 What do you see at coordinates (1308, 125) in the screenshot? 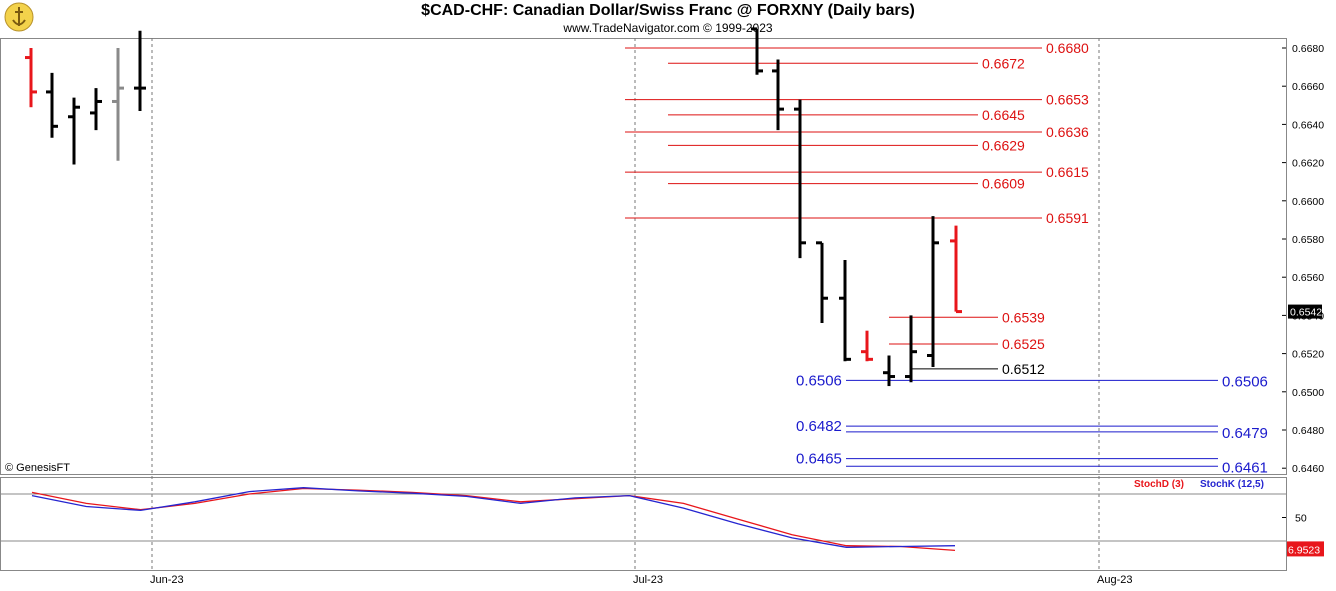
I see `y-tick-label: 0.6640` at bounding box center [1308, 125].